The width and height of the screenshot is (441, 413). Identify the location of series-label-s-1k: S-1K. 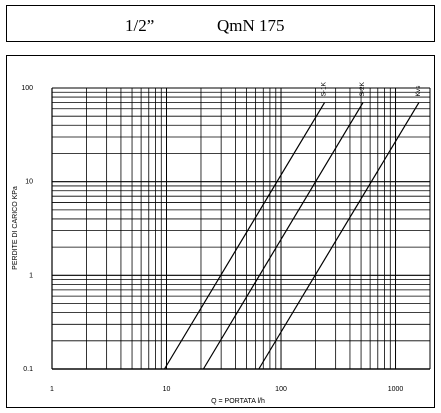
(324, 88).